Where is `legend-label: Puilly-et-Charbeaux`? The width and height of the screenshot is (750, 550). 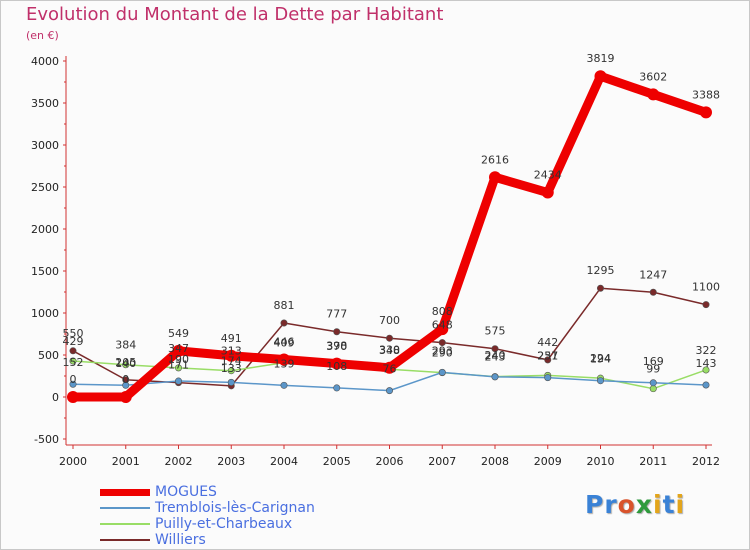
legend-label: Puilly-et-Charbeaux is located at coordinates (224, 524).